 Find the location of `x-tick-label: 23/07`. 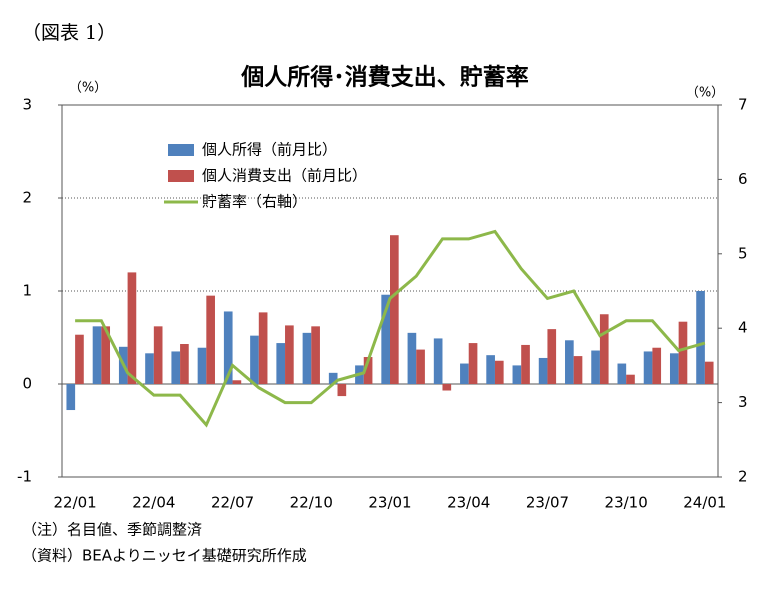

x-tick-label: 23/07 is located at coordinates (547, 503).